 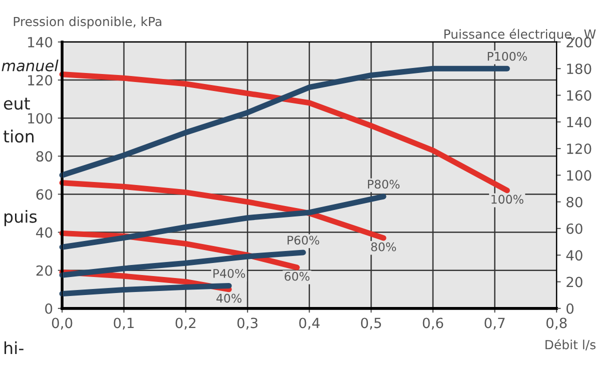 I want to click on y2-tick-label: 20, so click(x=574, y=282).